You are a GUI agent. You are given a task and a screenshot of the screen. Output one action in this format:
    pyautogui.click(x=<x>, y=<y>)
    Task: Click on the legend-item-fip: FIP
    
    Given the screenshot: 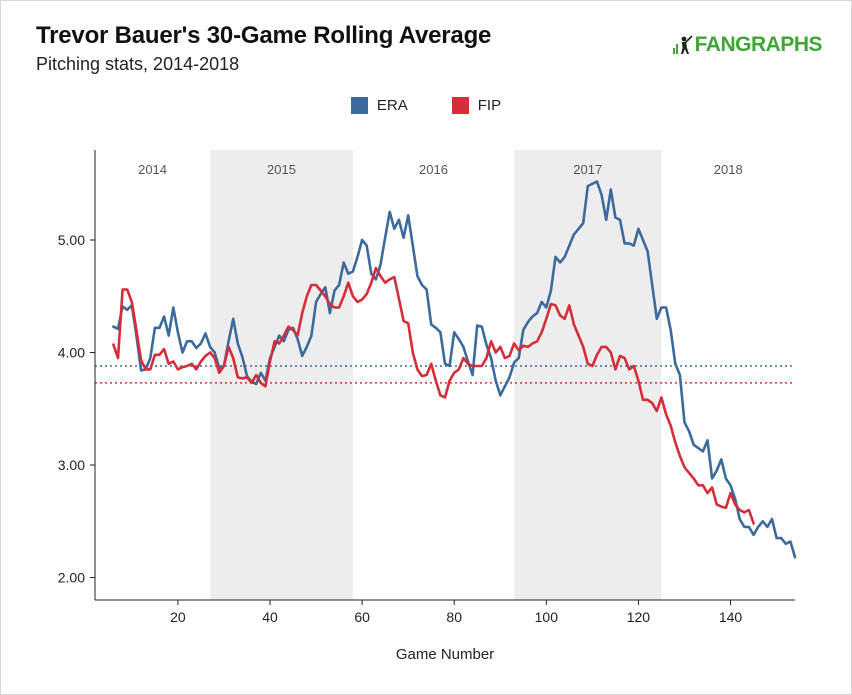 What is the action you would take?
    pyautogui.click(x=476, y=105)
    